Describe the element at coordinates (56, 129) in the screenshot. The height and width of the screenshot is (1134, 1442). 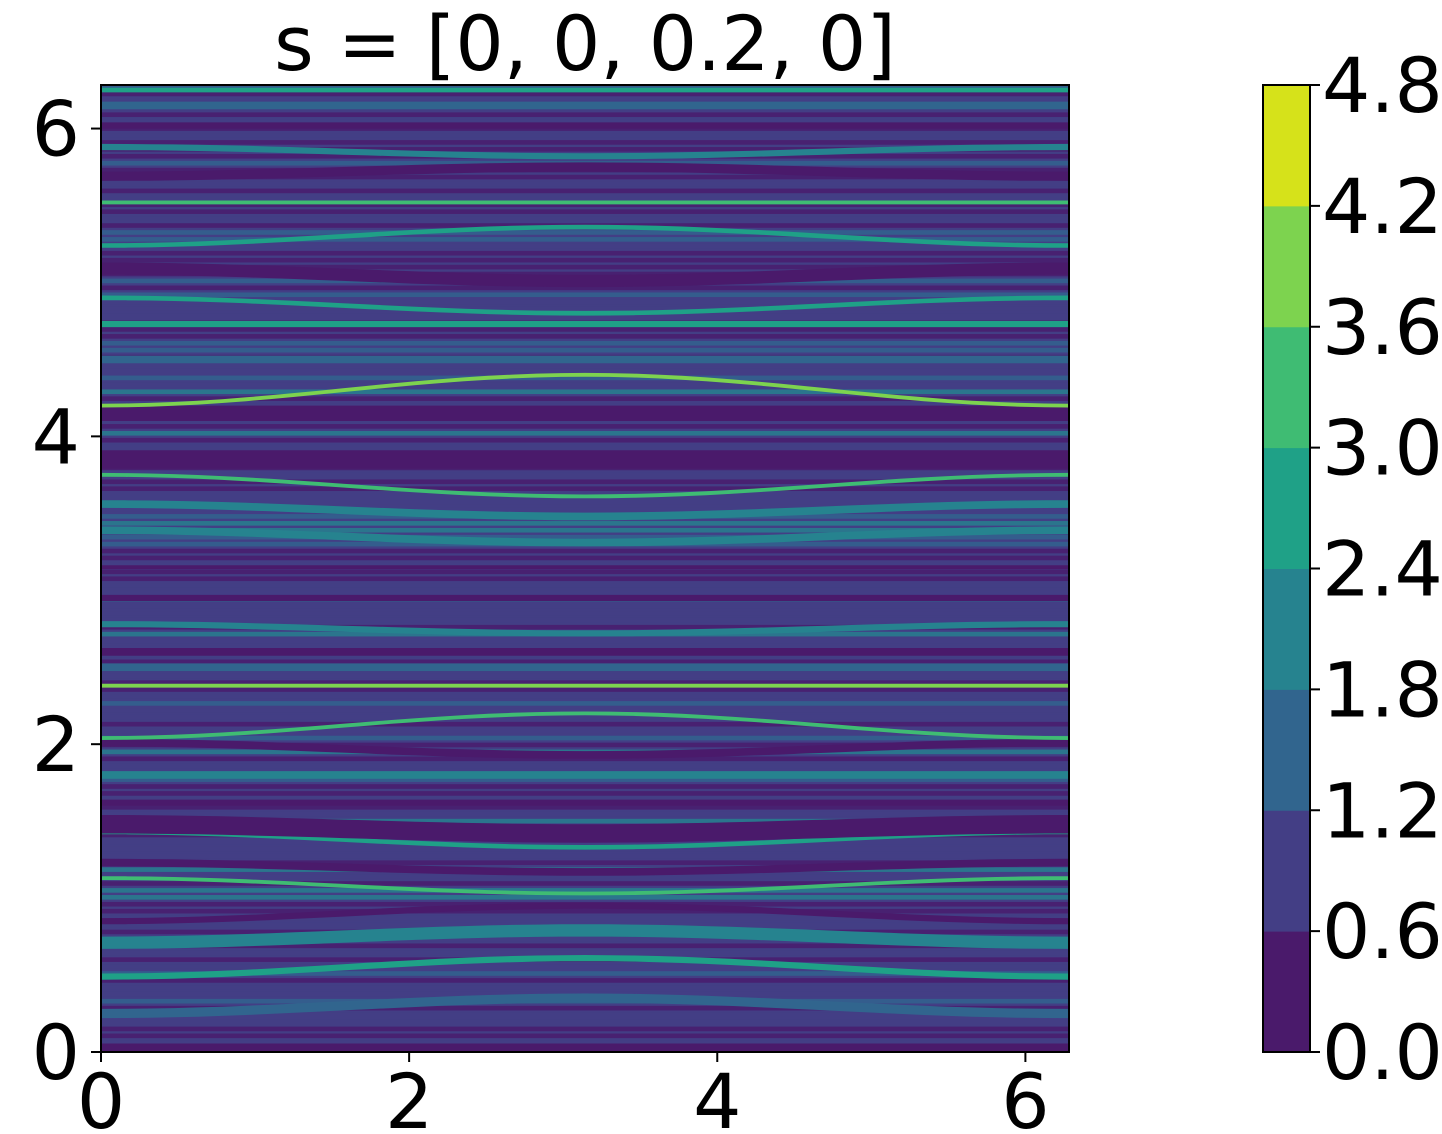
I see `y-tick-label: 6` at that location.